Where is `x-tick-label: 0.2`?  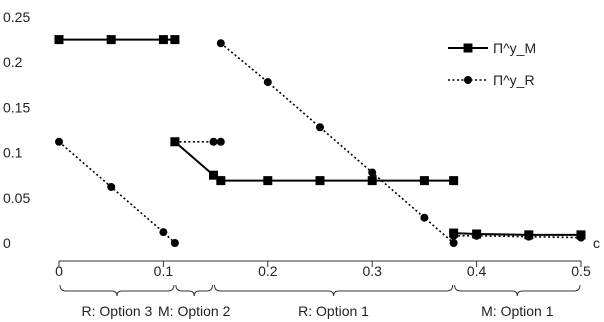 x-tick-label: 0.2 is located at coordinates (268, 271).